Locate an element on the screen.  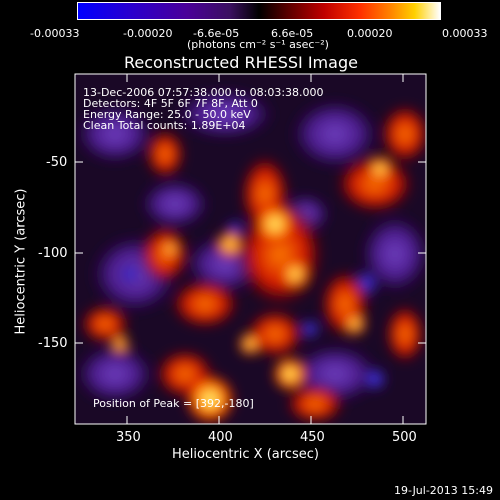
x-axis-label: Heliocentric X (arcsec) is located at coordinates (245, 454).